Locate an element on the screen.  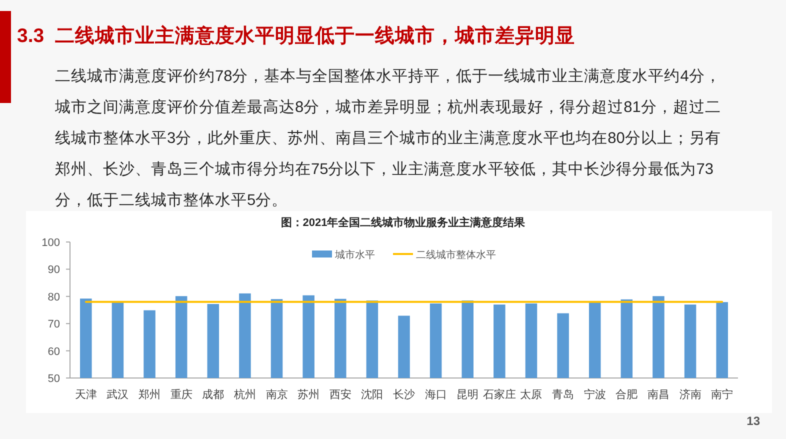
y-tick-label: 60 is located at coordinates (54, 352).